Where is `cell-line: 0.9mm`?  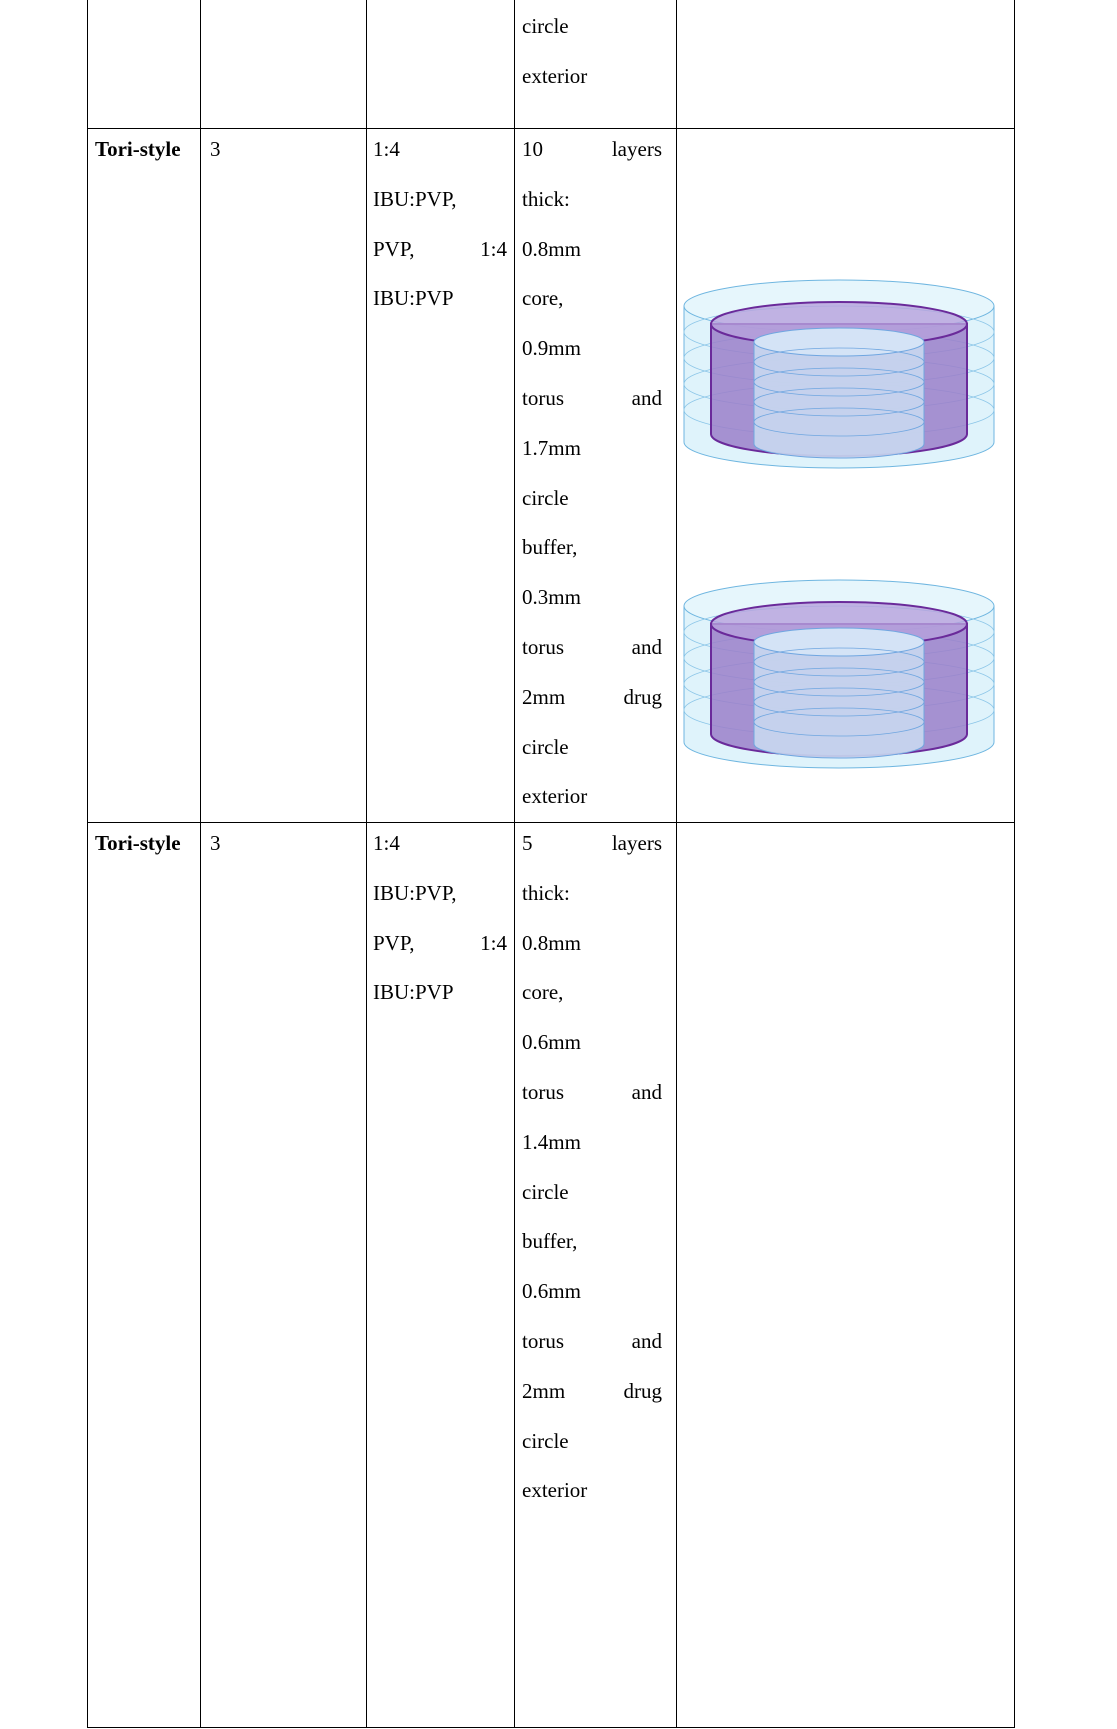 cell-line: 0.9mm is located at coordinates (551, 348).